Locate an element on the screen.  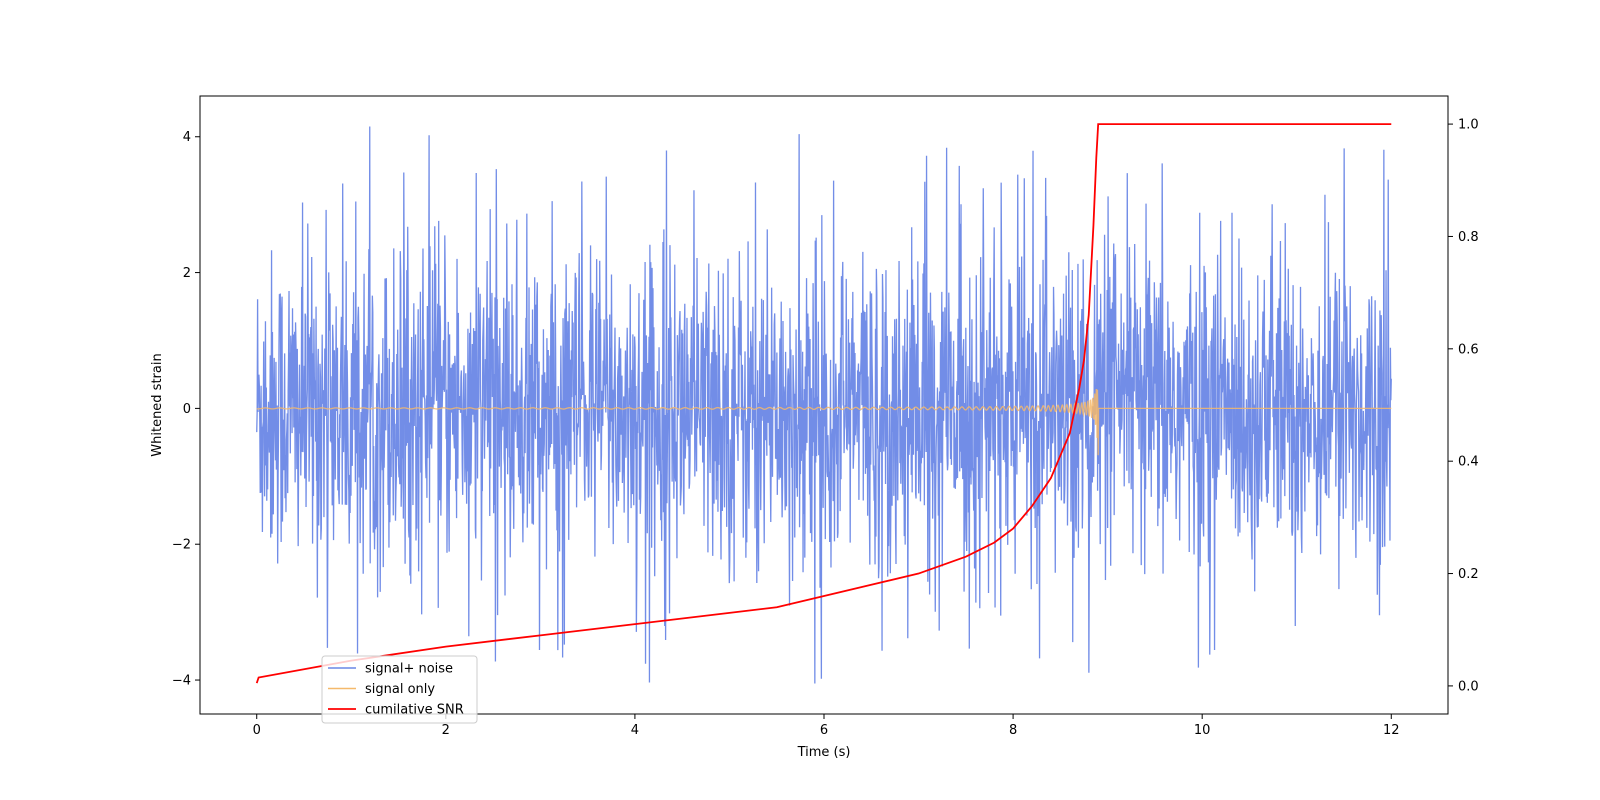
y-axis-label: Whitened strain is located at coordinates (157, 404).